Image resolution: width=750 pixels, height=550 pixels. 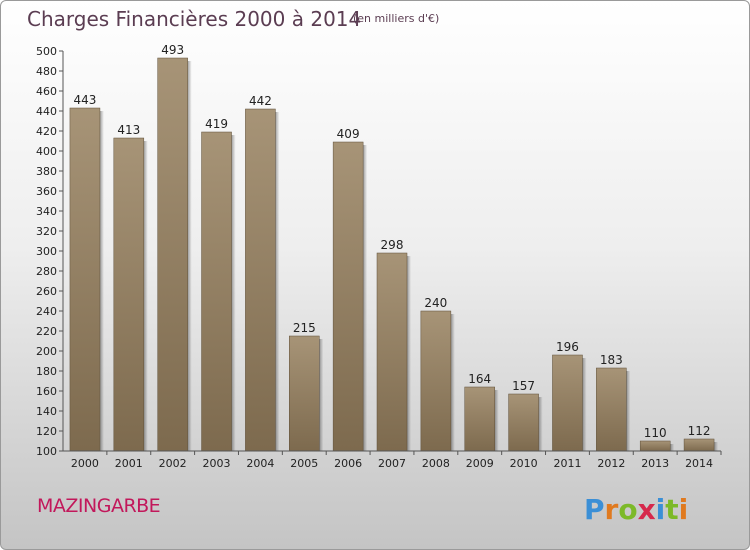 What do you see at coordinates (699, 431) in the screenshot?
I see `data-label-2014: 112` at bounding box center [699, 431].